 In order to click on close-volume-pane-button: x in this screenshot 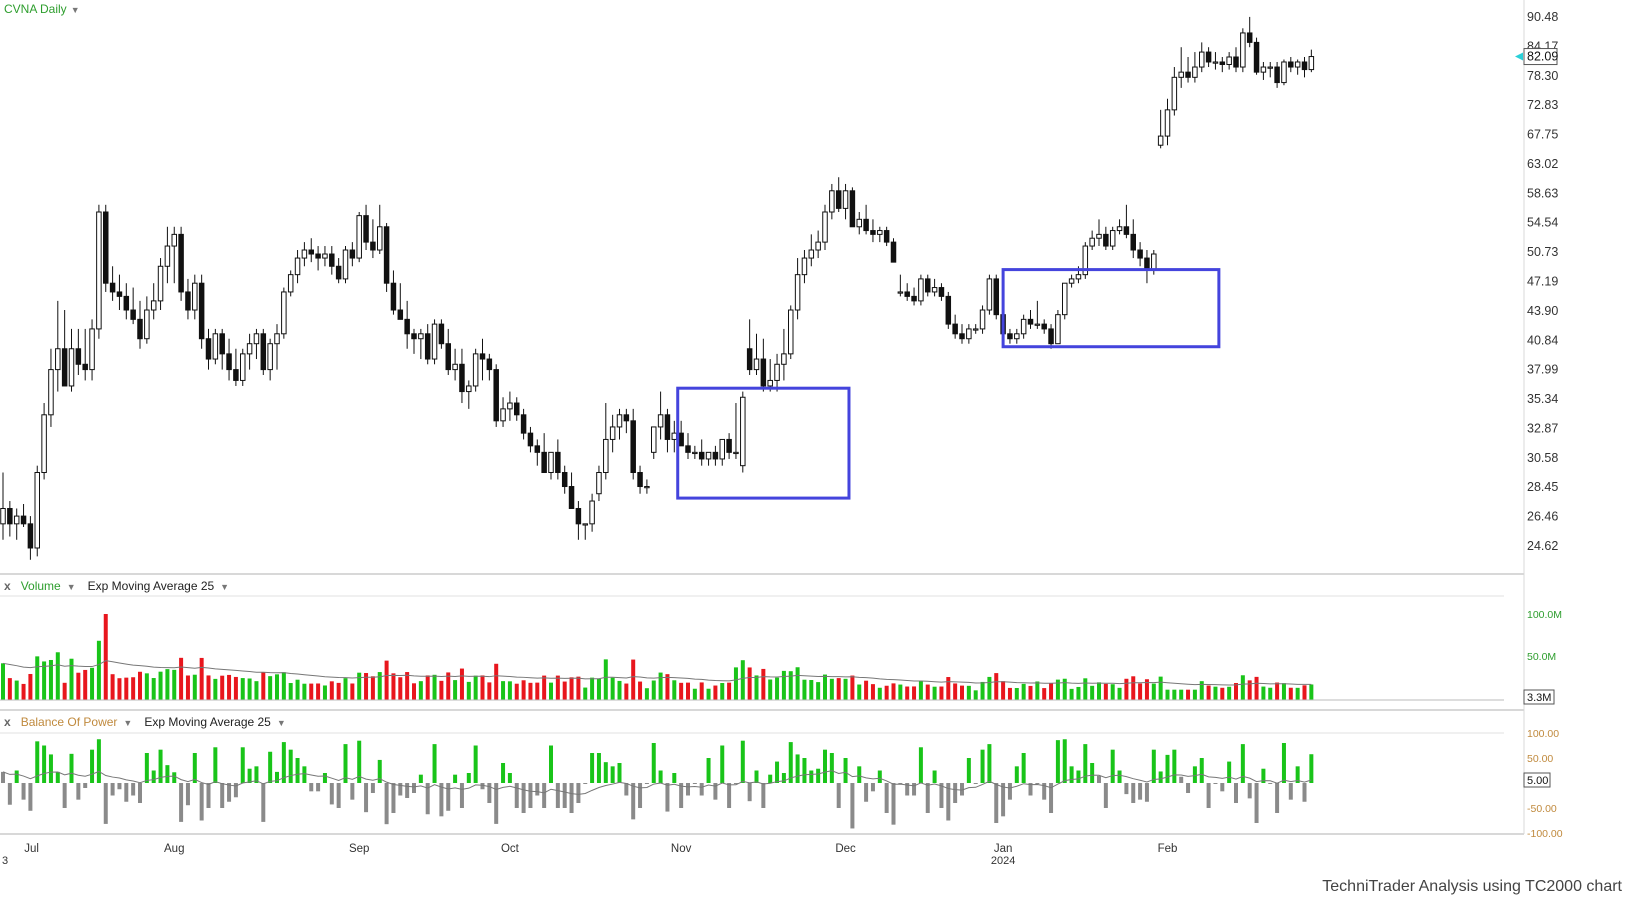, I will do `click(7, 586)`.